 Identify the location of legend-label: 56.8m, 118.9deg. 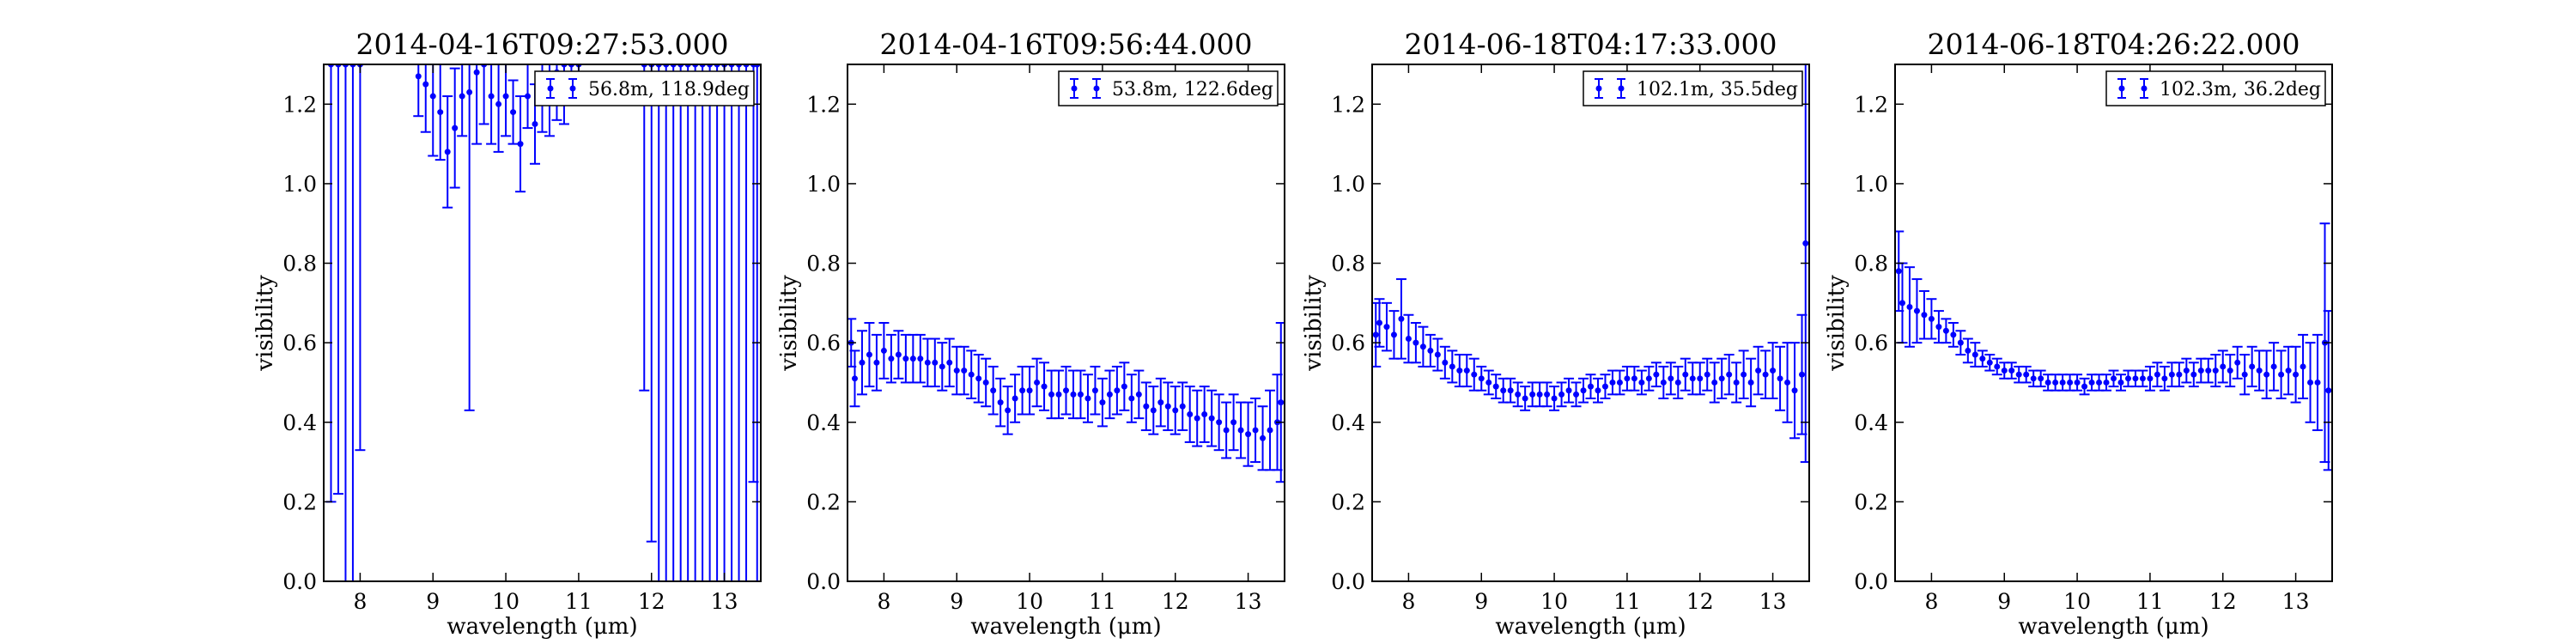
(669, 90).